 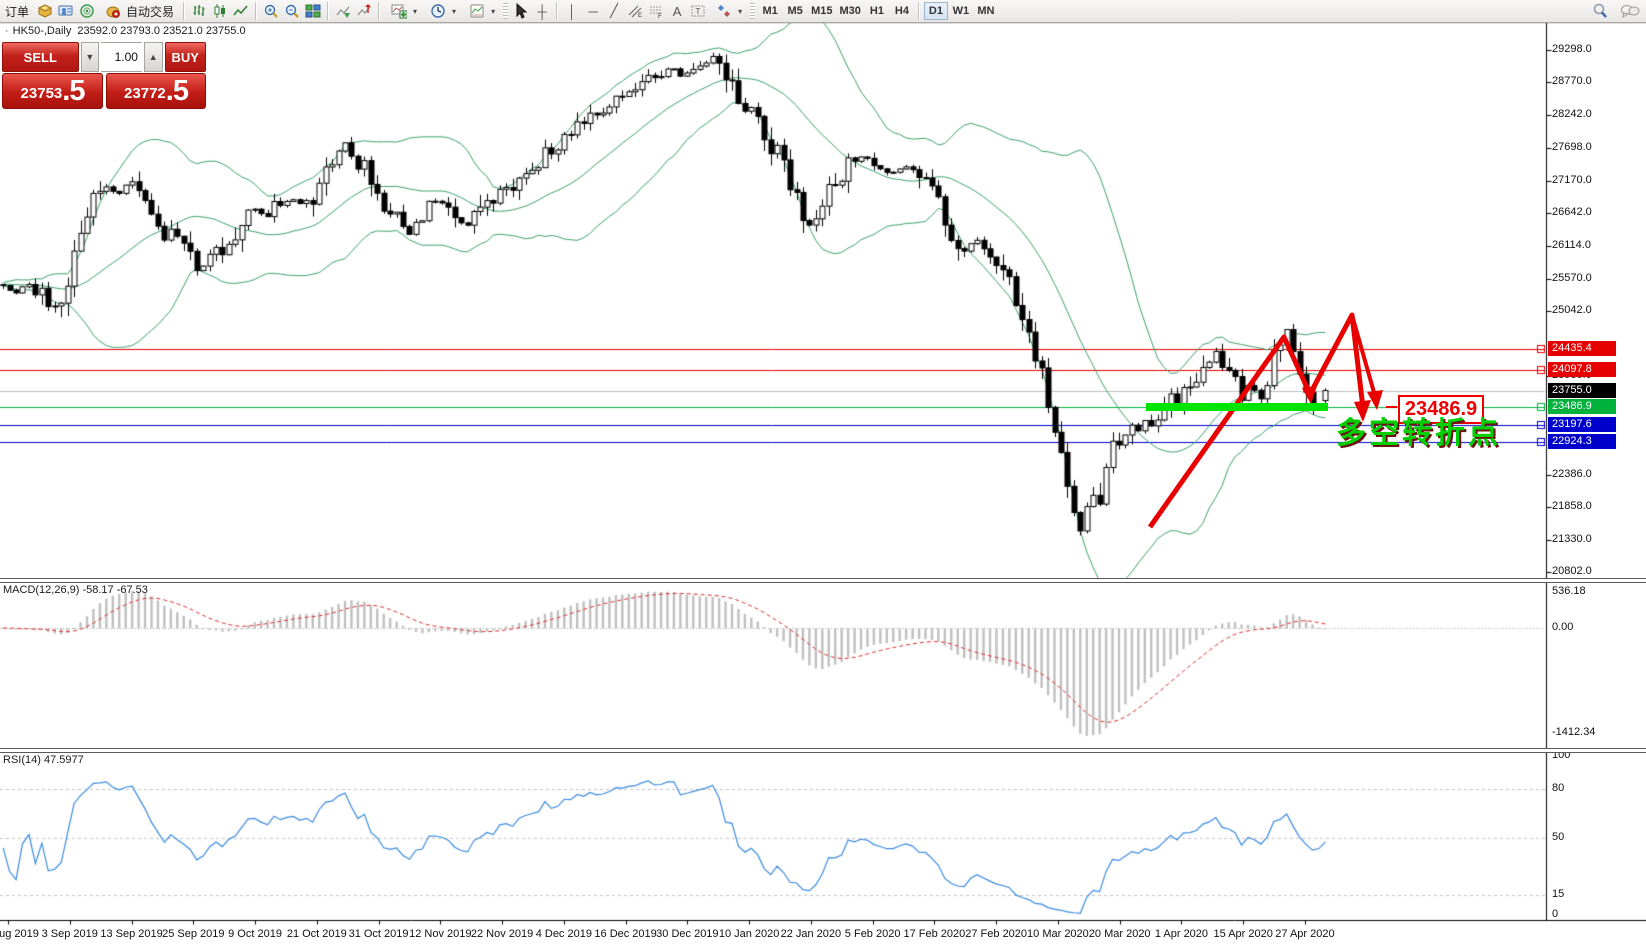 What do you see at coordinates (1418, 433) in the screenshot?
I see `turning-point-text: 多空转折点` at bounding box center [1418, 433].